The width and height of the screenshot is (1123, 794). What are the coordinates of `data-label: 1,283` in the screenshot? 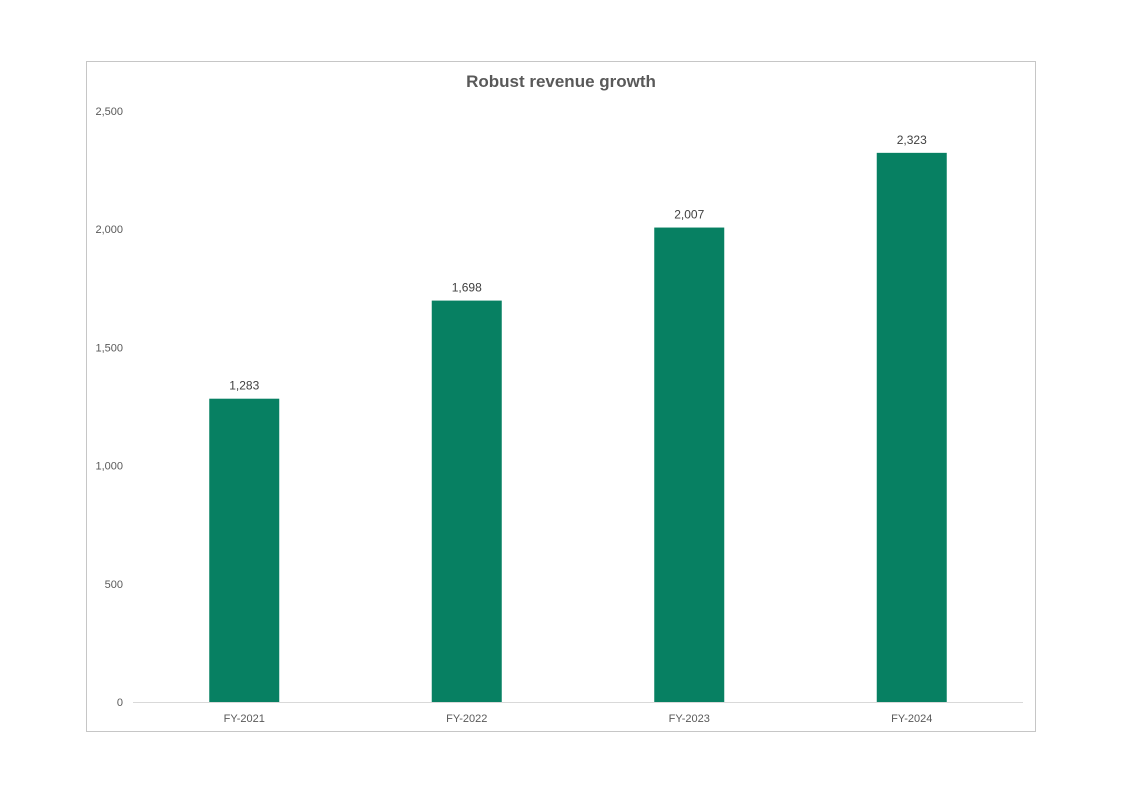 It's located at (244, 386).